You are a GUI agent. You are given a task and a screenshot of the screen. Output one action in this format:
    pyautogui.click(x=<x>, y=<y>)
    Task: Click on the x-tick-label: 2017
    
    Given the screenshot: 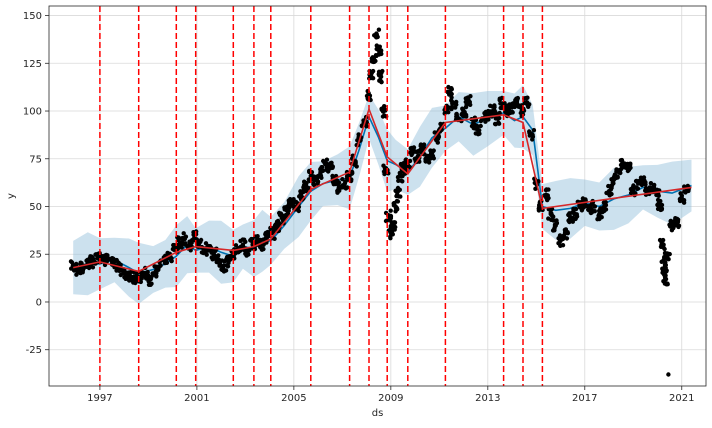 What is the action you would take?
    pyautogui.click(x=584, y=398)
    